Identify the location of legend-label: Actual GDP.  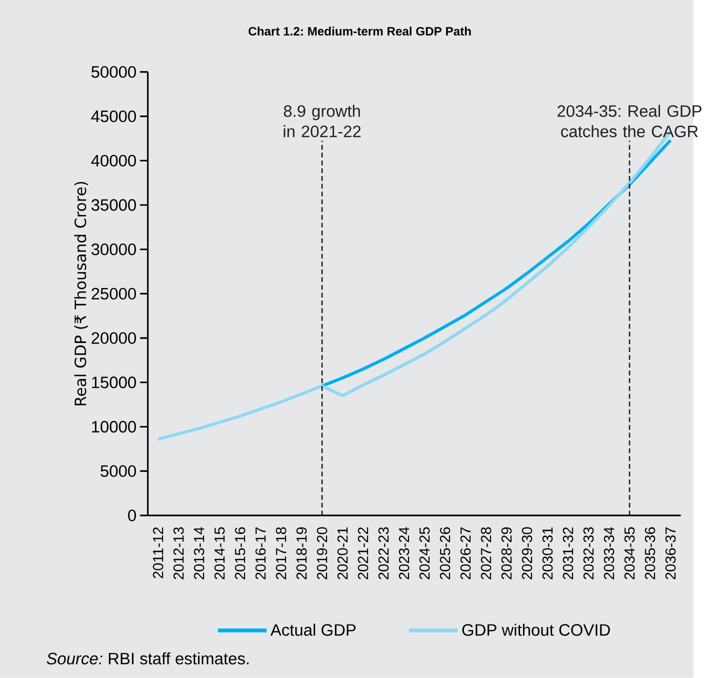
(313, 630).